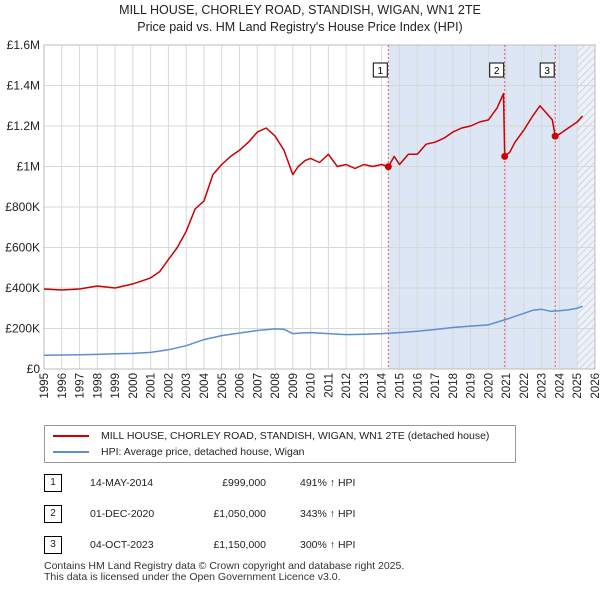  I want to click on transaction-hpi: 300% ↑ HPI, so click(328, 545).